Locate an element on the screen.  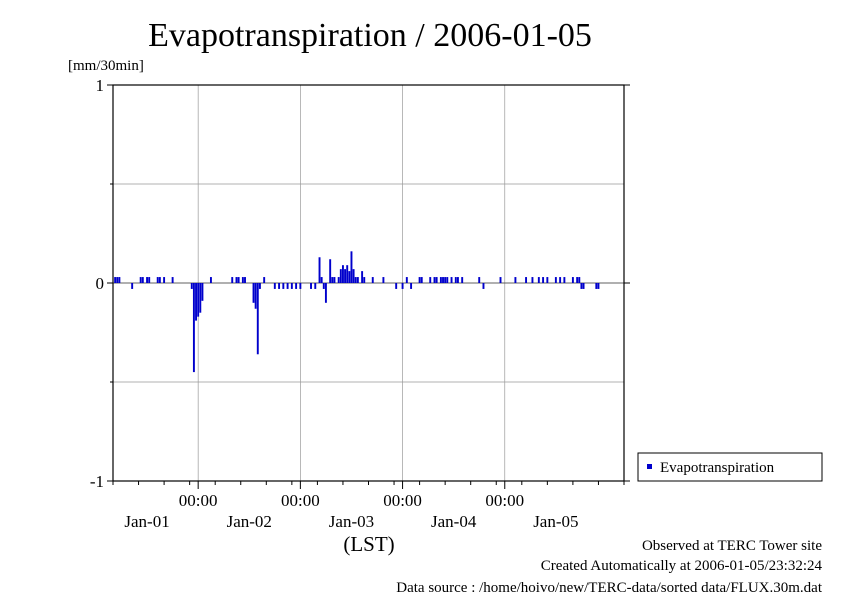
y-tick-label: -1 is located at coordinates (97, 481).